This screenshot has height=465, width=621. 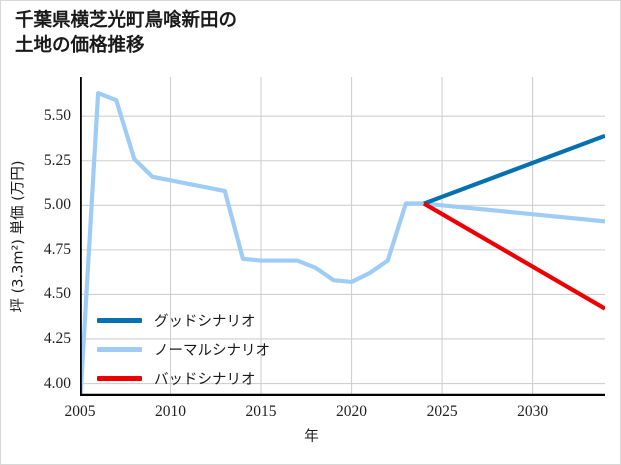 I want to click on x-axis-label: 年, so click(x=311, y=437).